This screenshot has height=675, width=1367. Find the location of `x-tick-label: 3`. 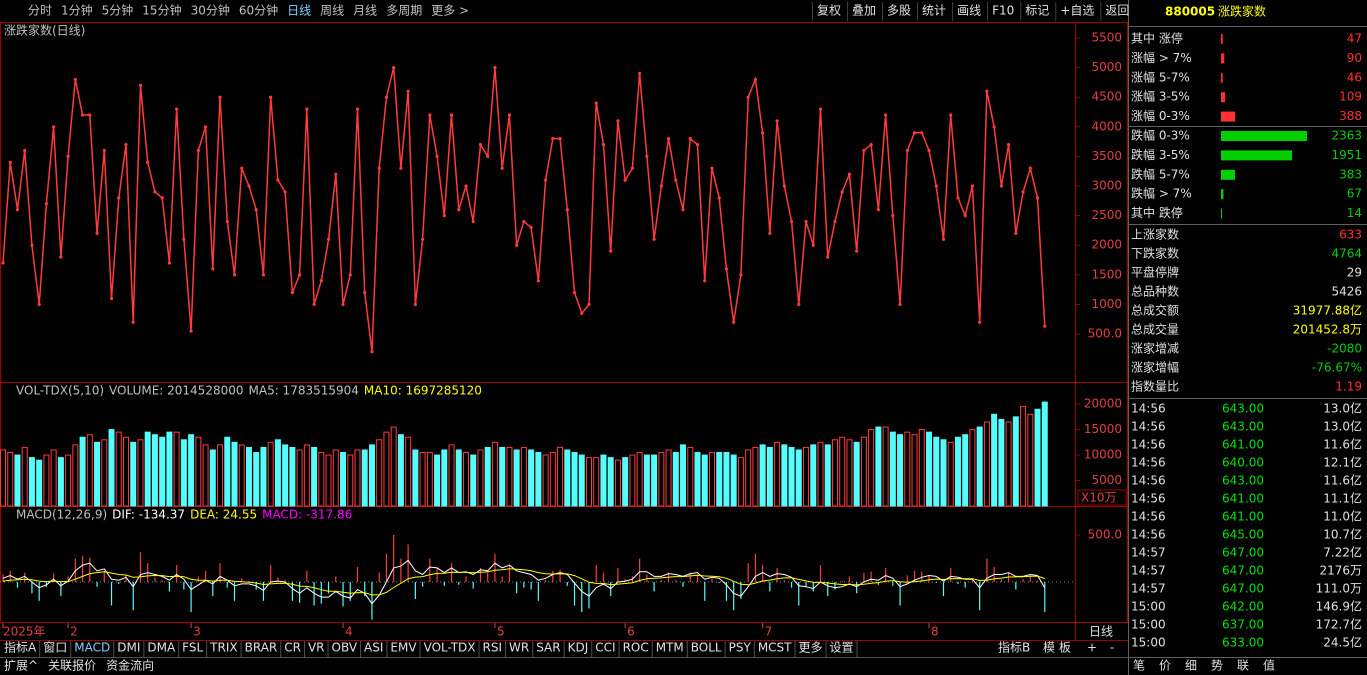

x-tick-label: 3 is located at coordinates (197, 632).